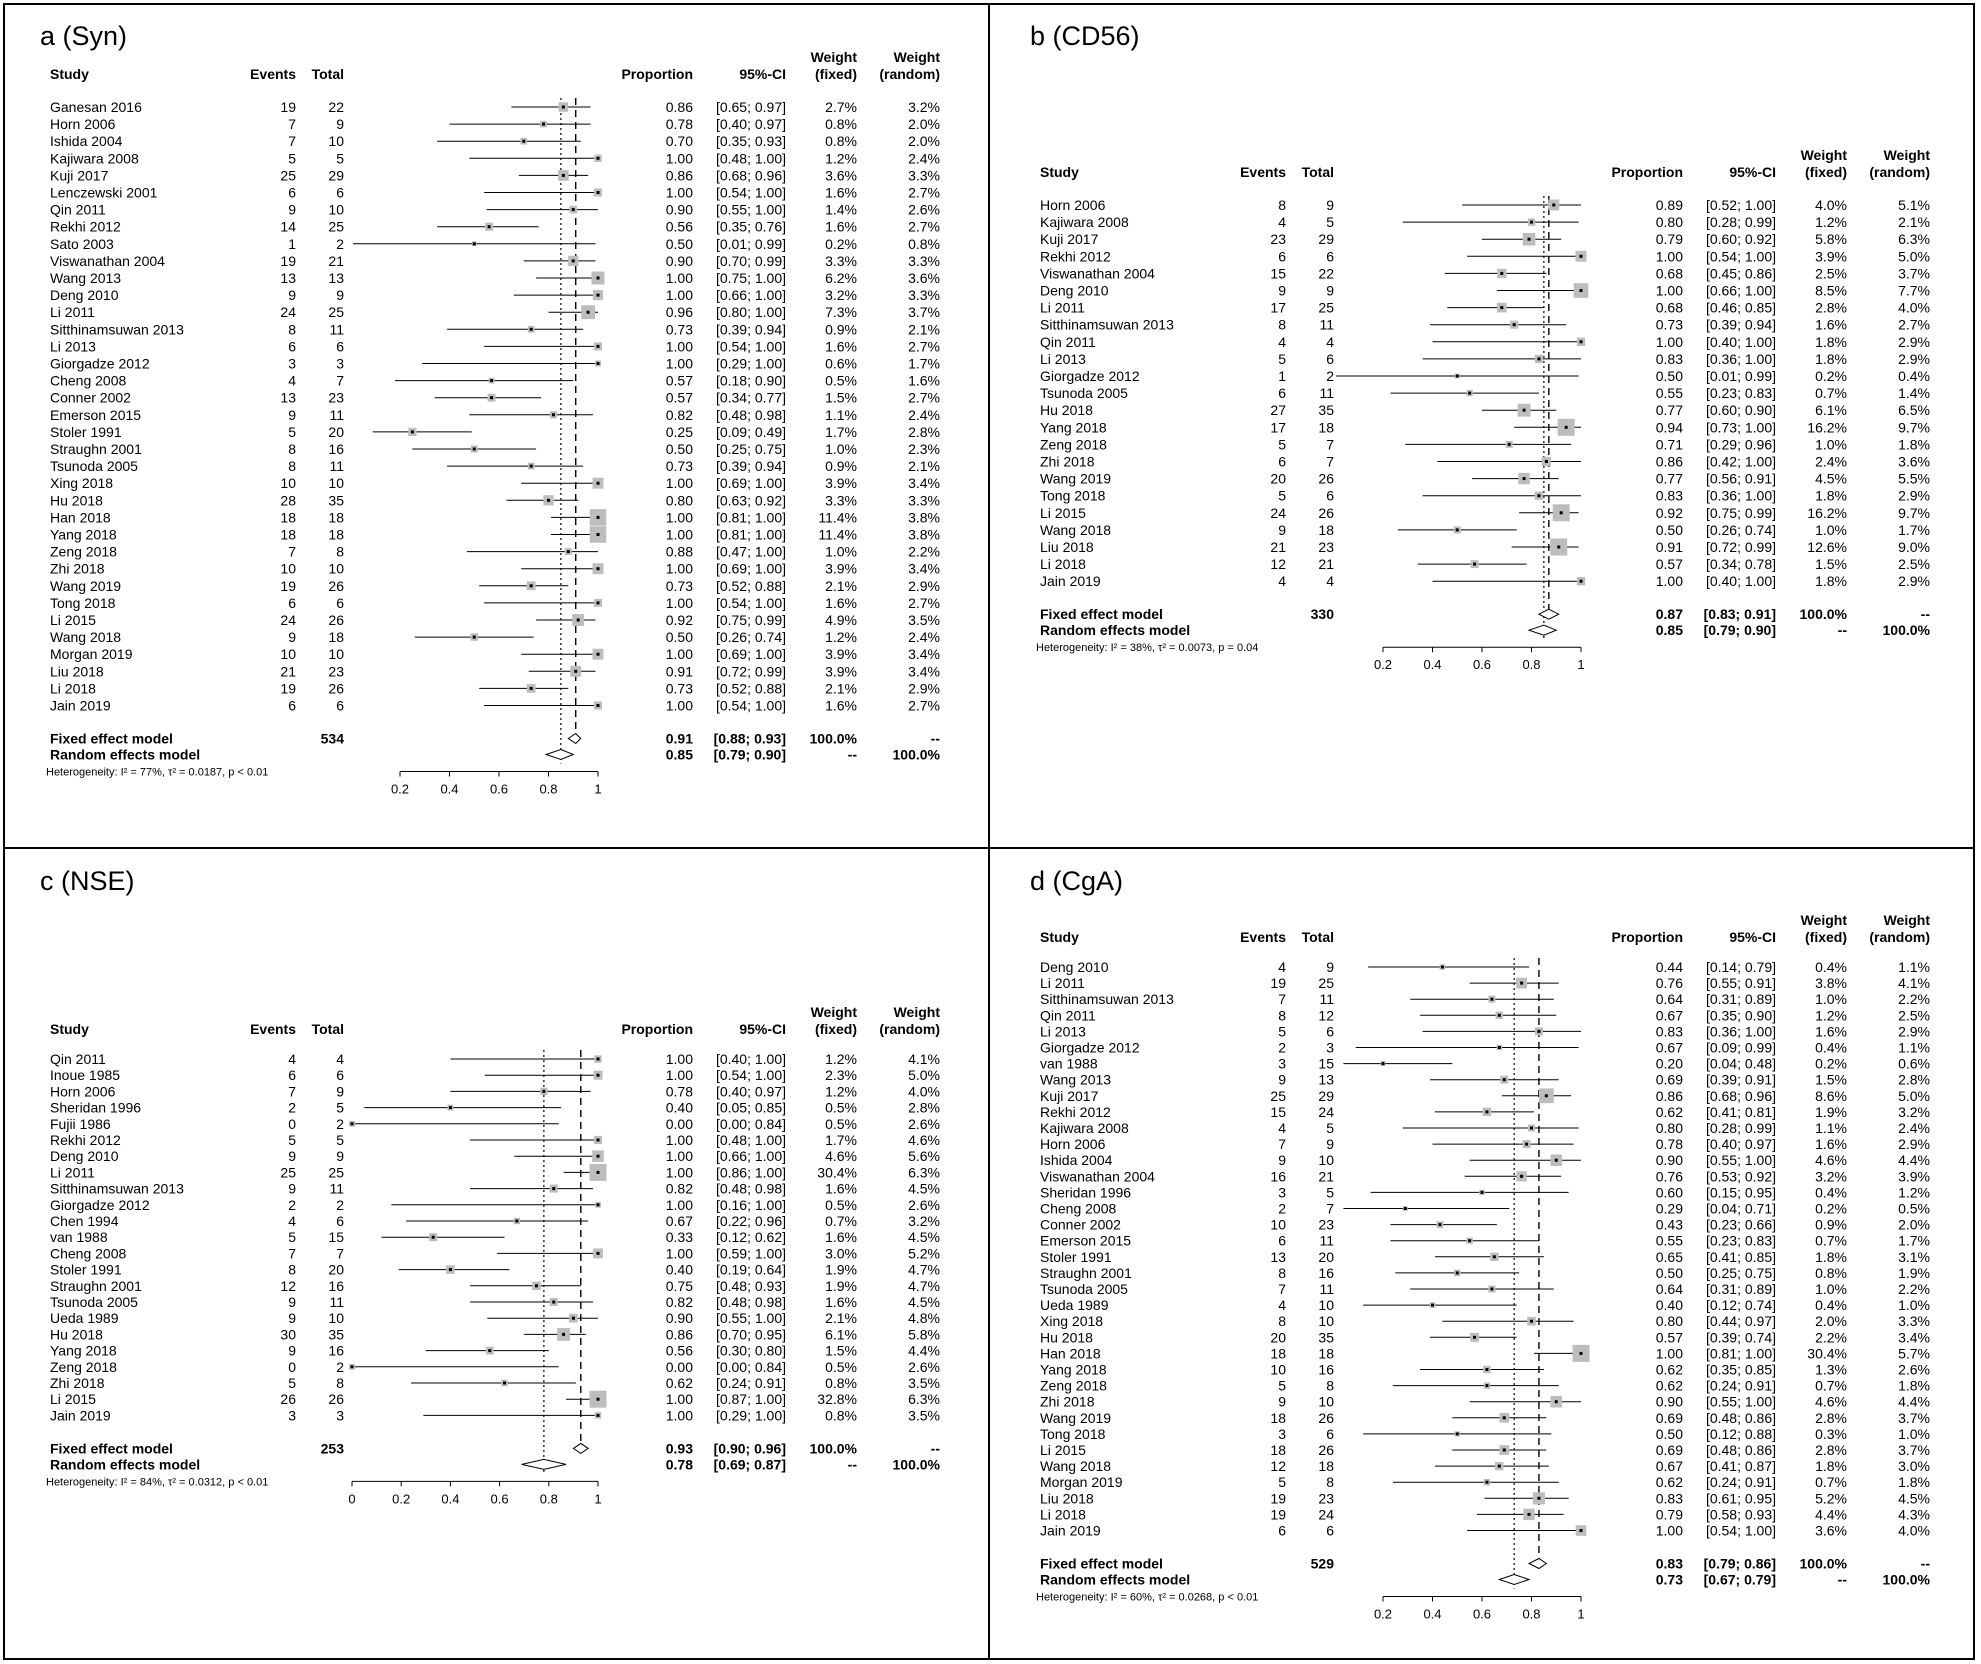 This screenshot has height=1664, width=1981. I want to click on study-total: 20, so click(1326, 1257).